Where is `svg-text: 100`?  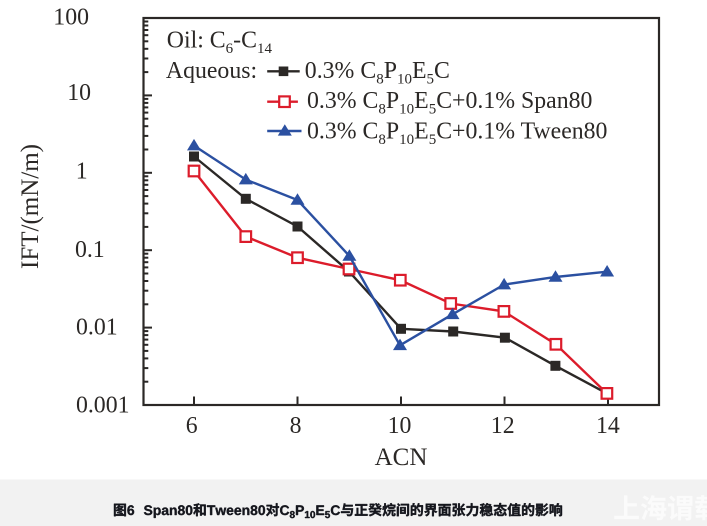
svg-text: 100 is located at coordinates (71, 18).